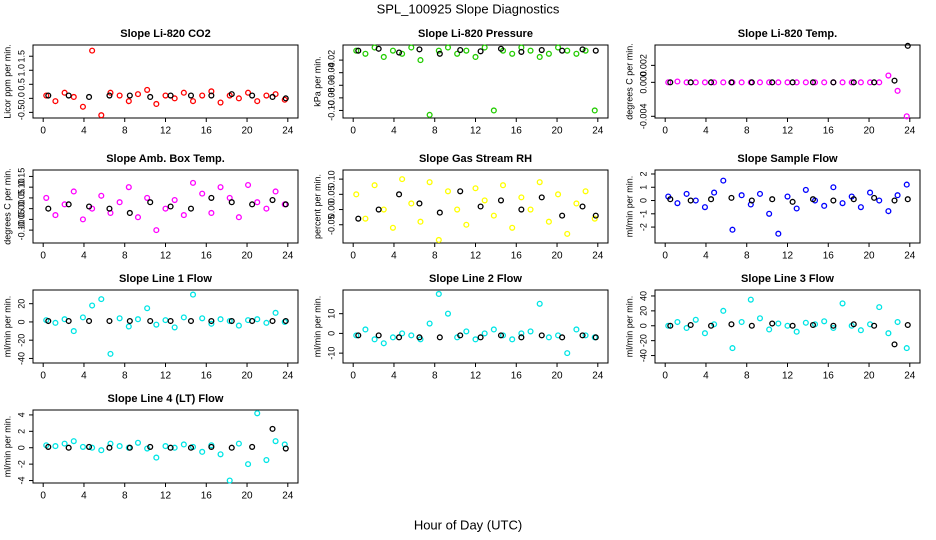 The width and height of the screenshot is (936, 540). What do you see at coordinates (643, 117) in the screenshot?
I see `y-tick-label: -0.004` at bounding box center [643, 117].